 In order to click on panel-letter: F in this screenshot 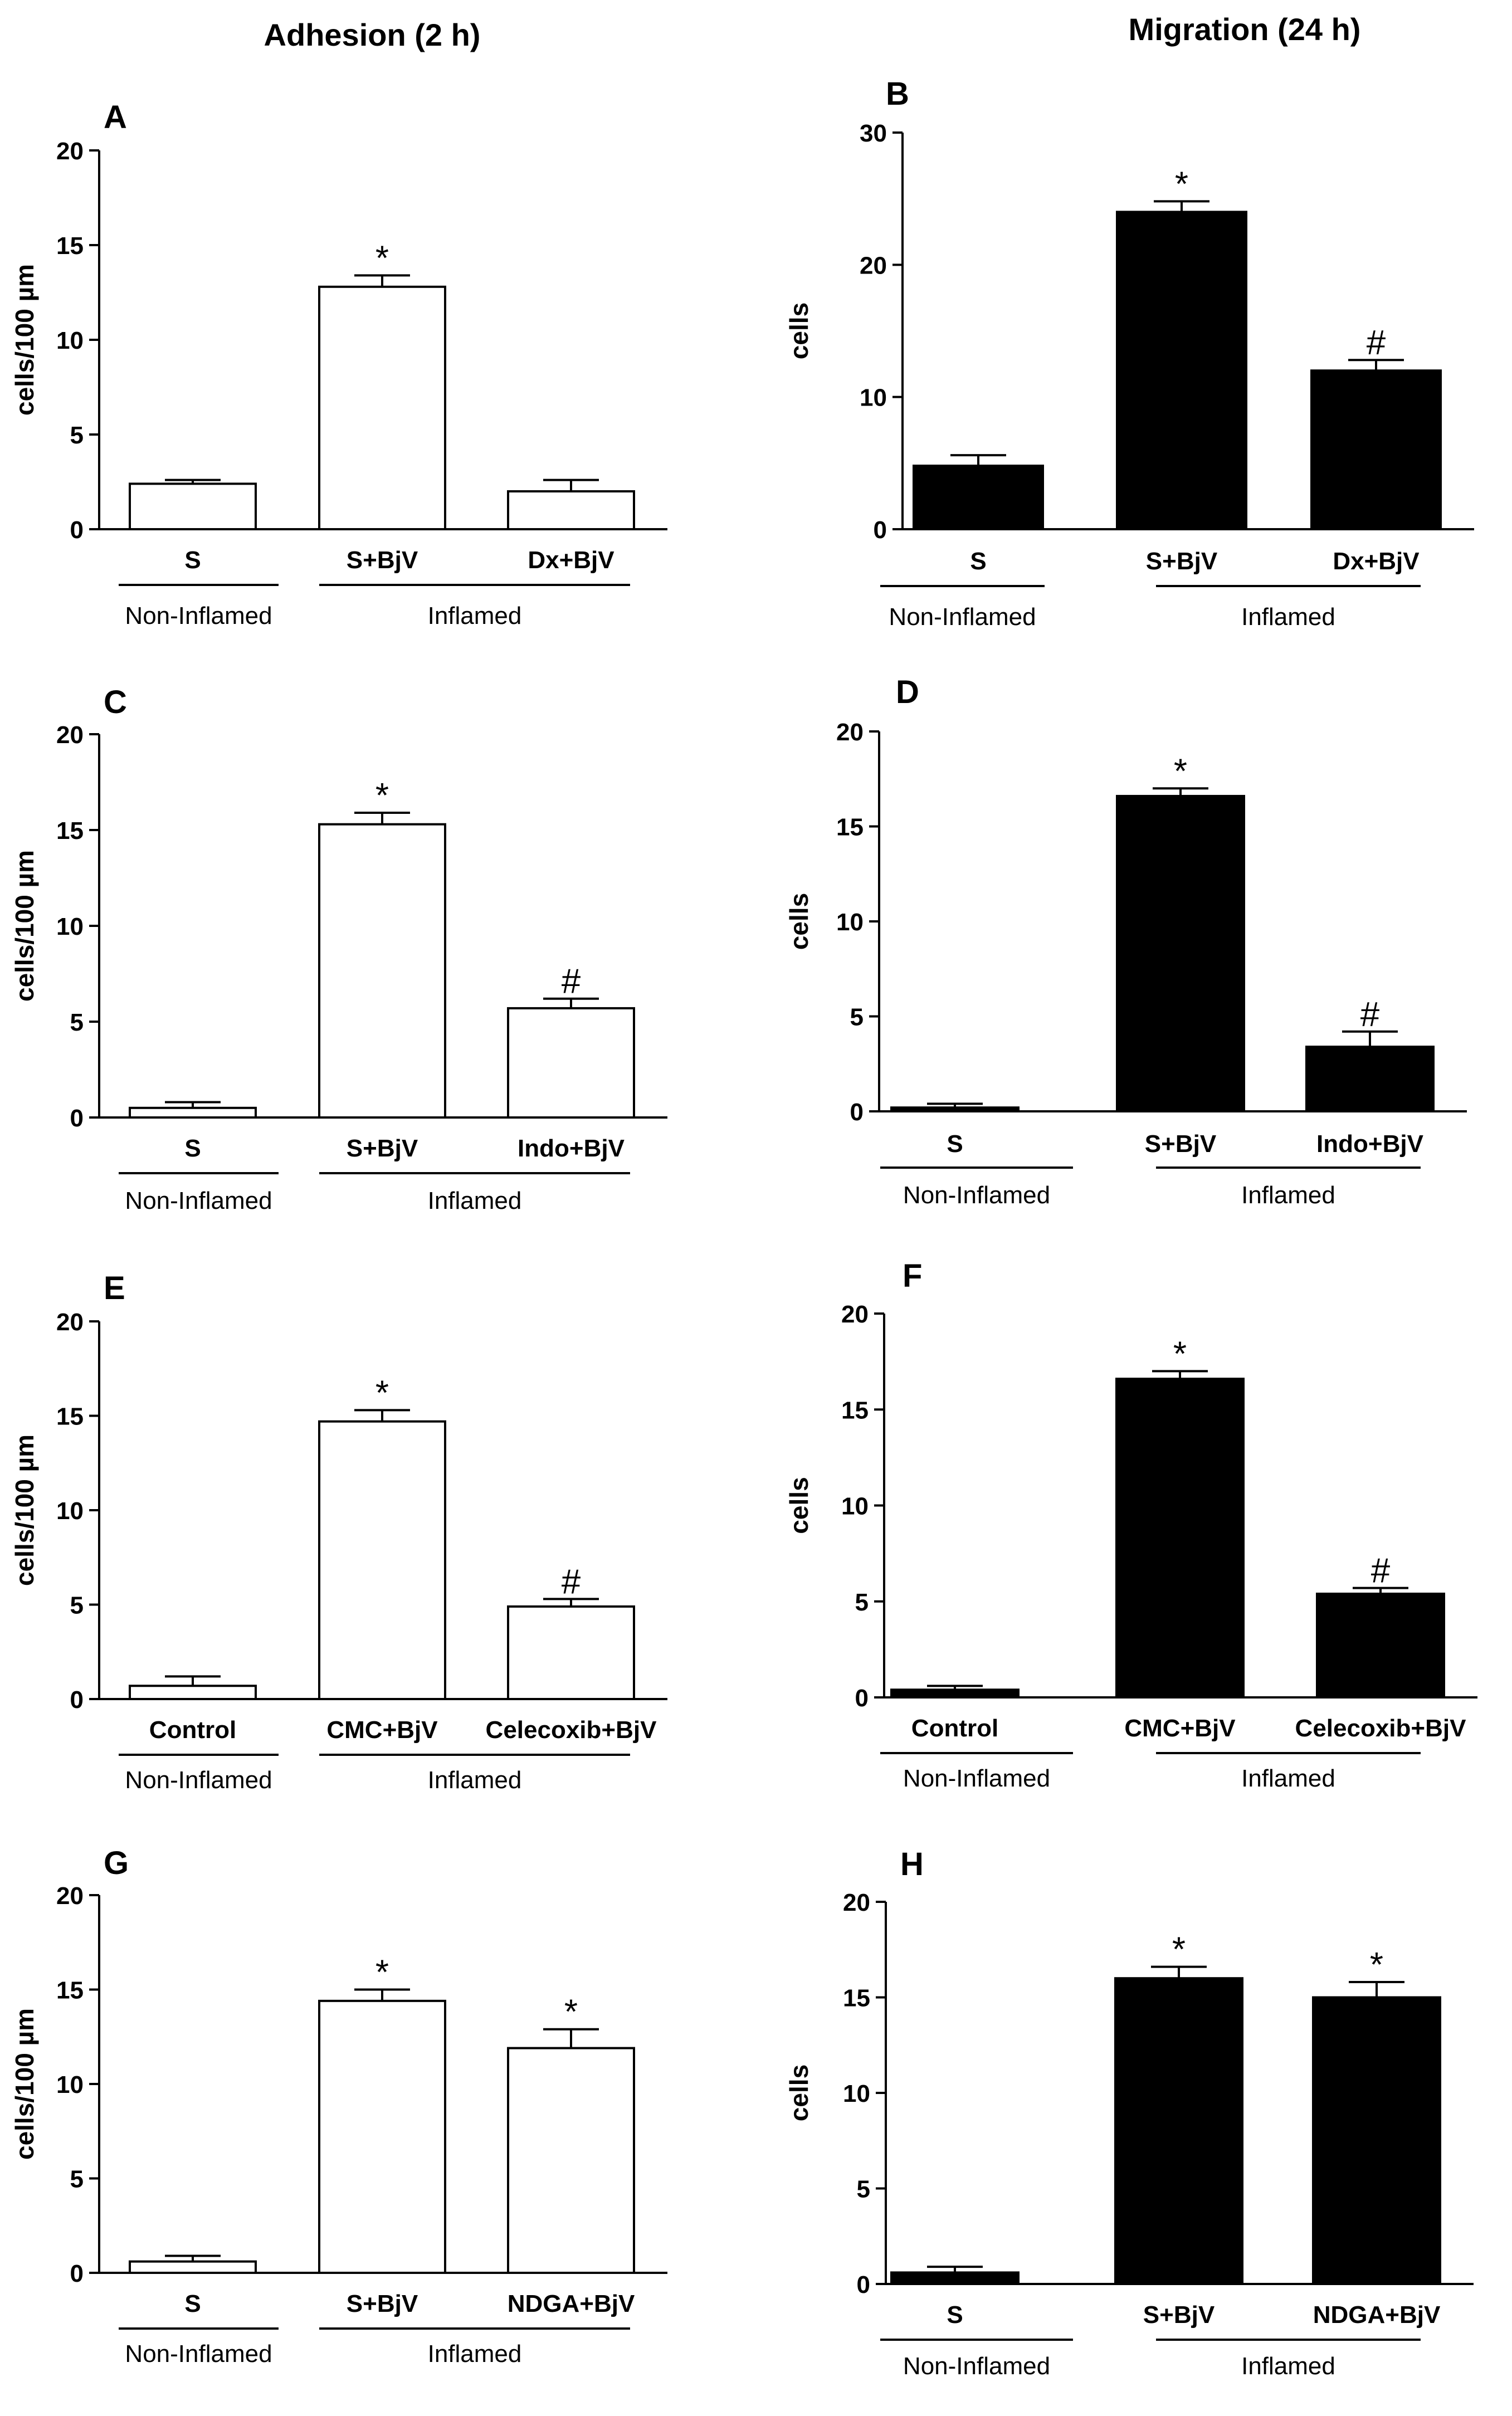, I will do `click(912, 1276)`.